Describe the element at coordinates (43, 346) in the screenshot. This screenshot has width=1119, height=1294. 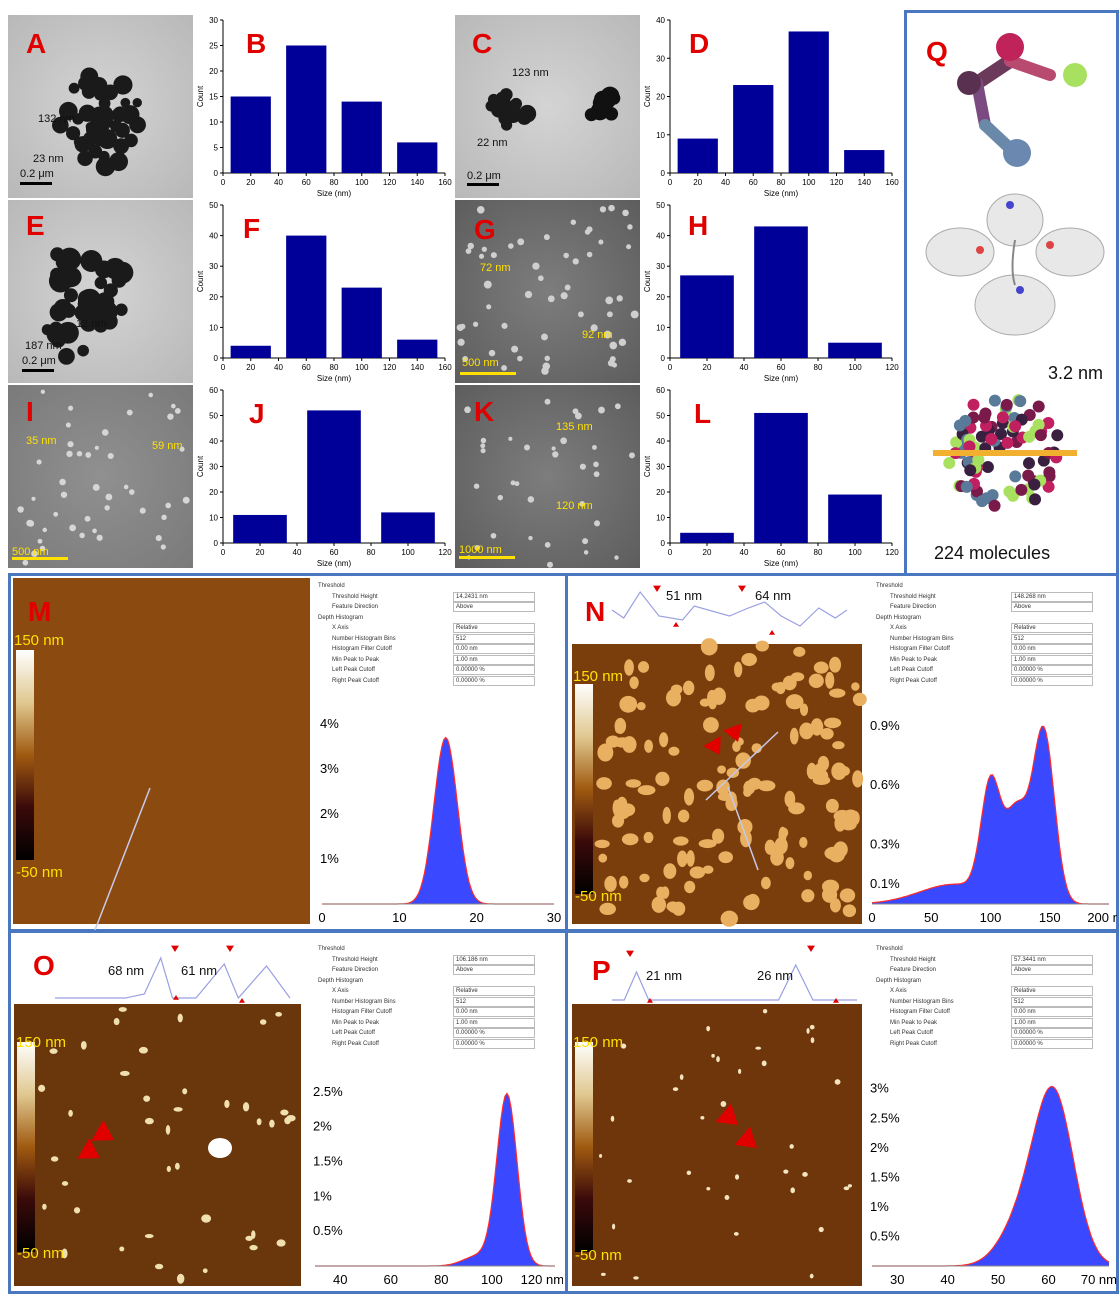
I see `label-e-2: 187 nm` at that location.